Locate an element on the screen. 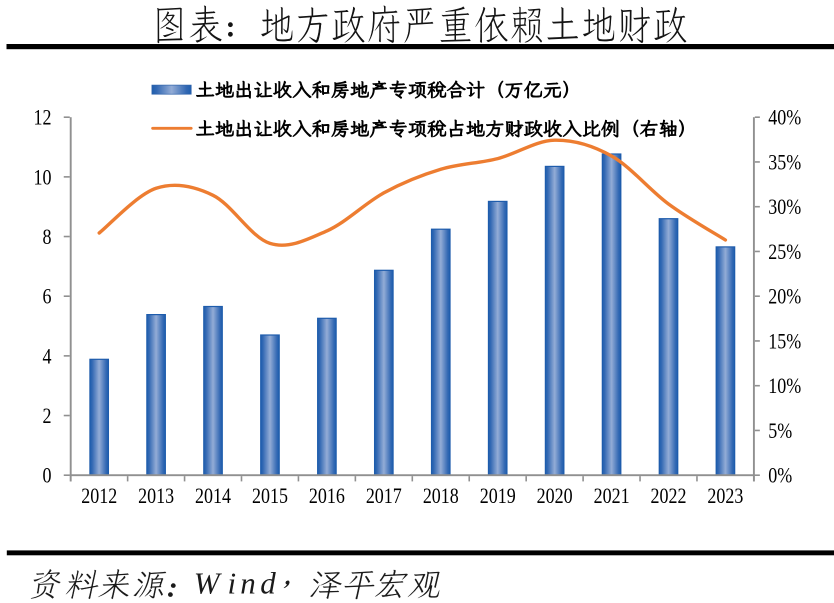 The image size is (834, 603). svg-text: 2020 is located at coordinates (555, 496).